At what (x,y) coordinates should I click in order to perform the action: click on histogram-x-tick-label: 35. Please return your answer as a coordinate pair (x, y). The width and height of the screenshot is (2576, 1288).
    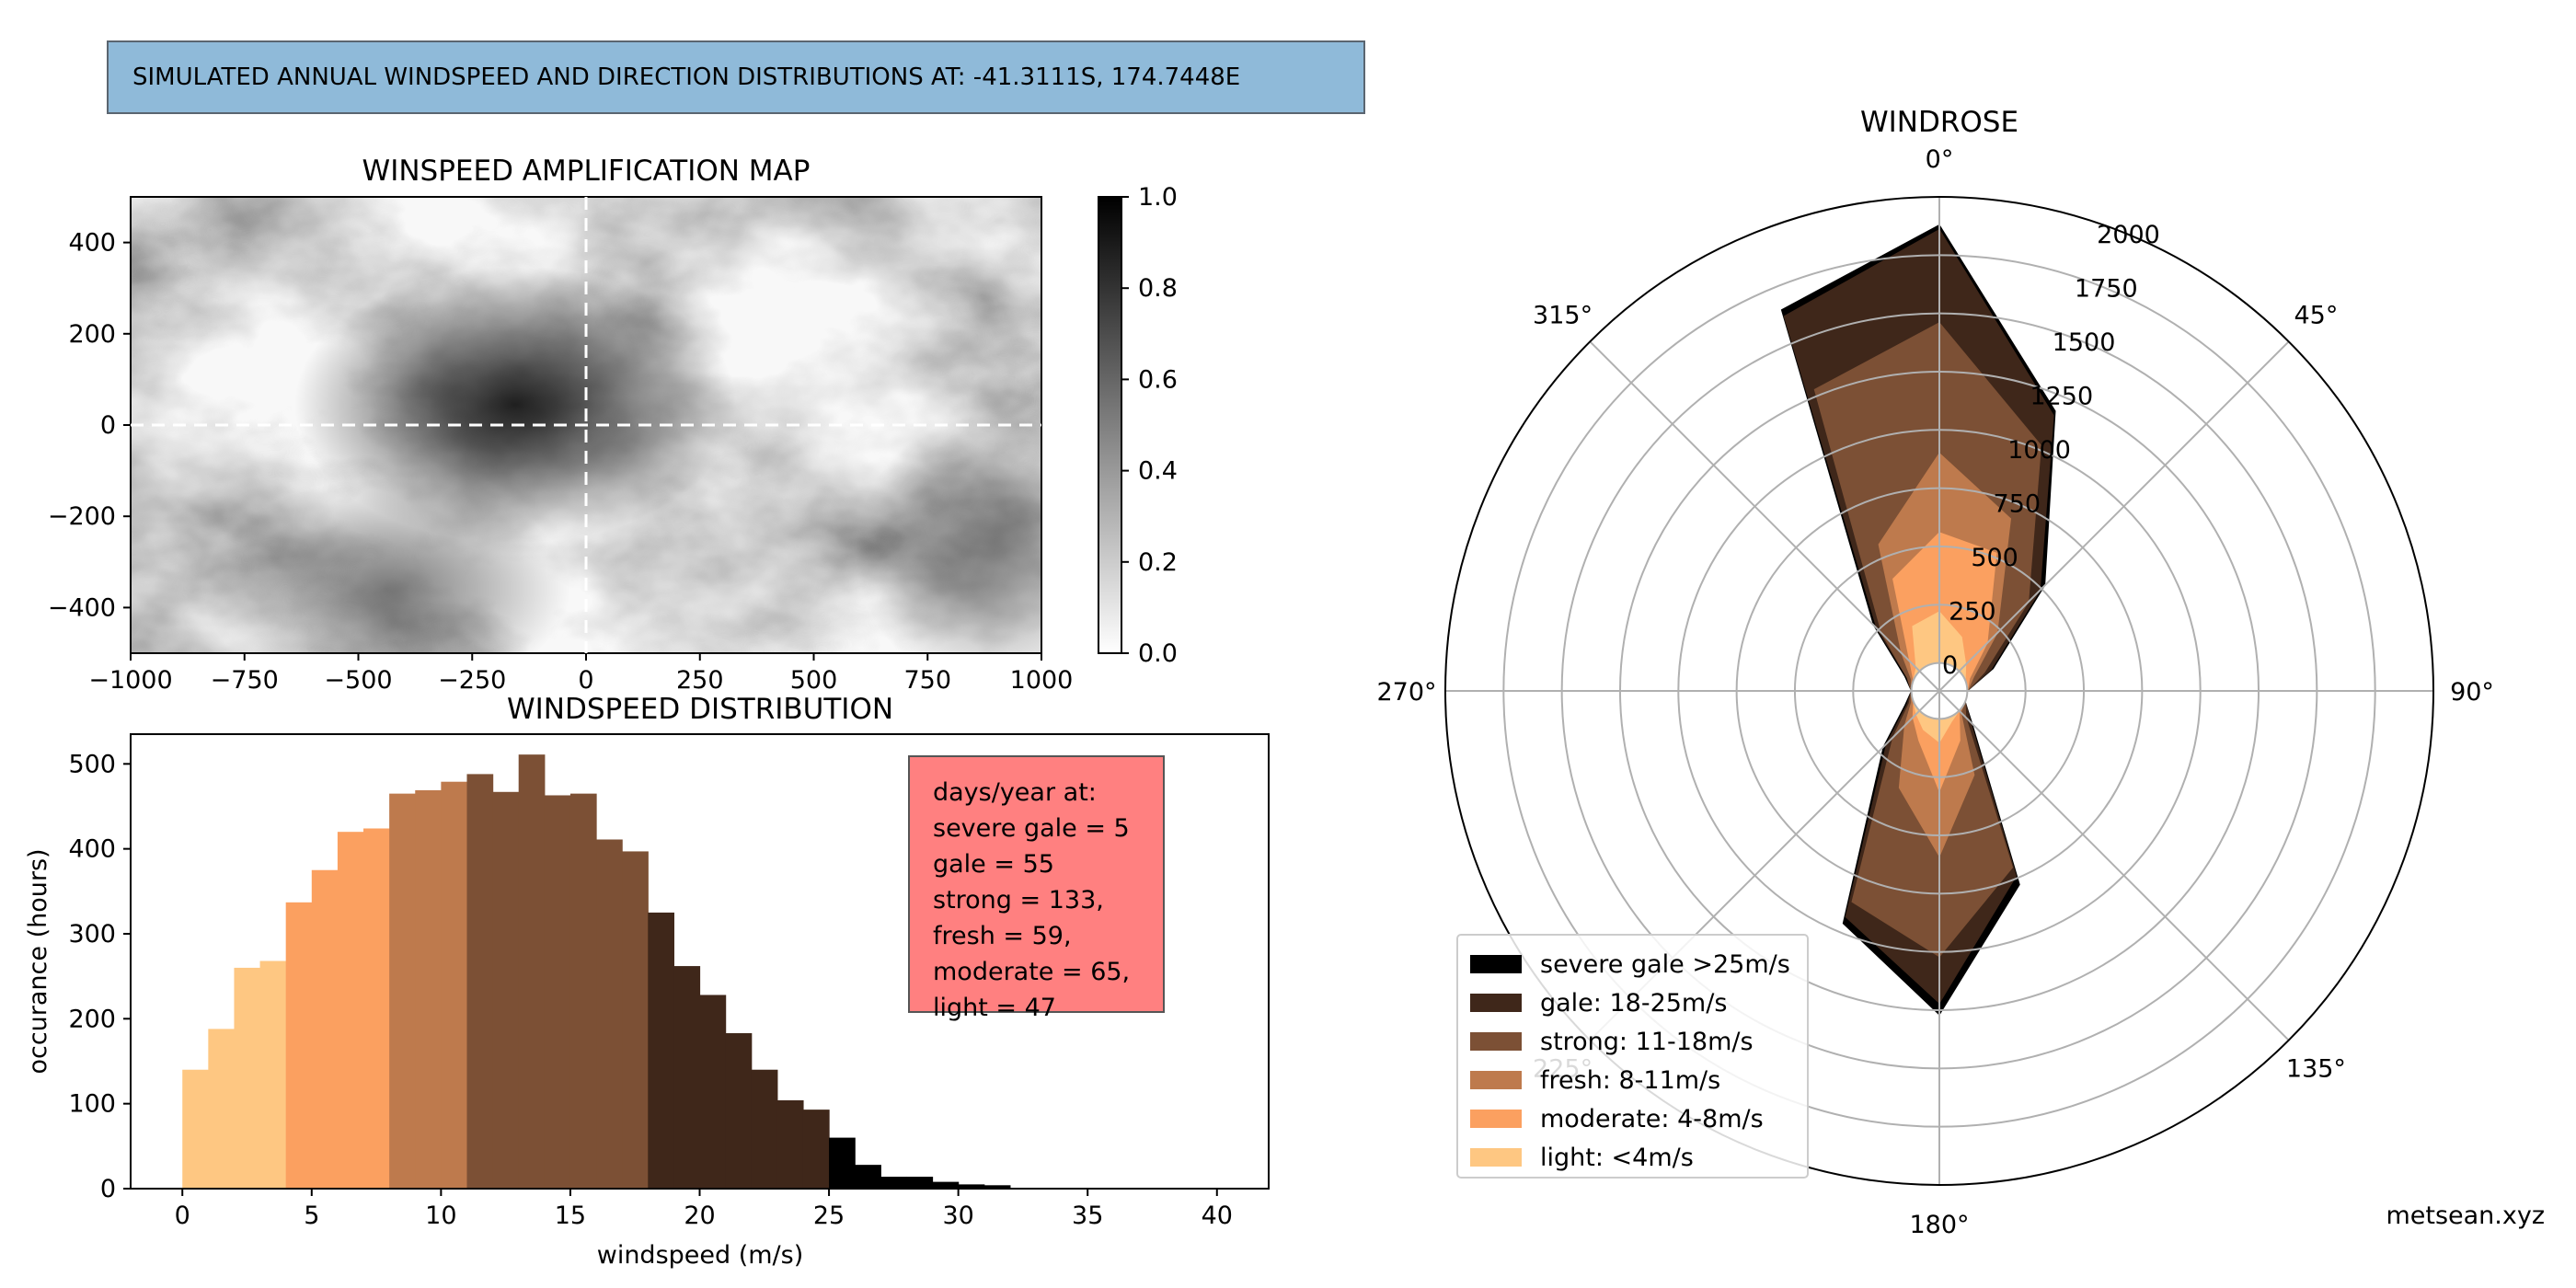
    Looking at the image, I should click on (1087, 1216).